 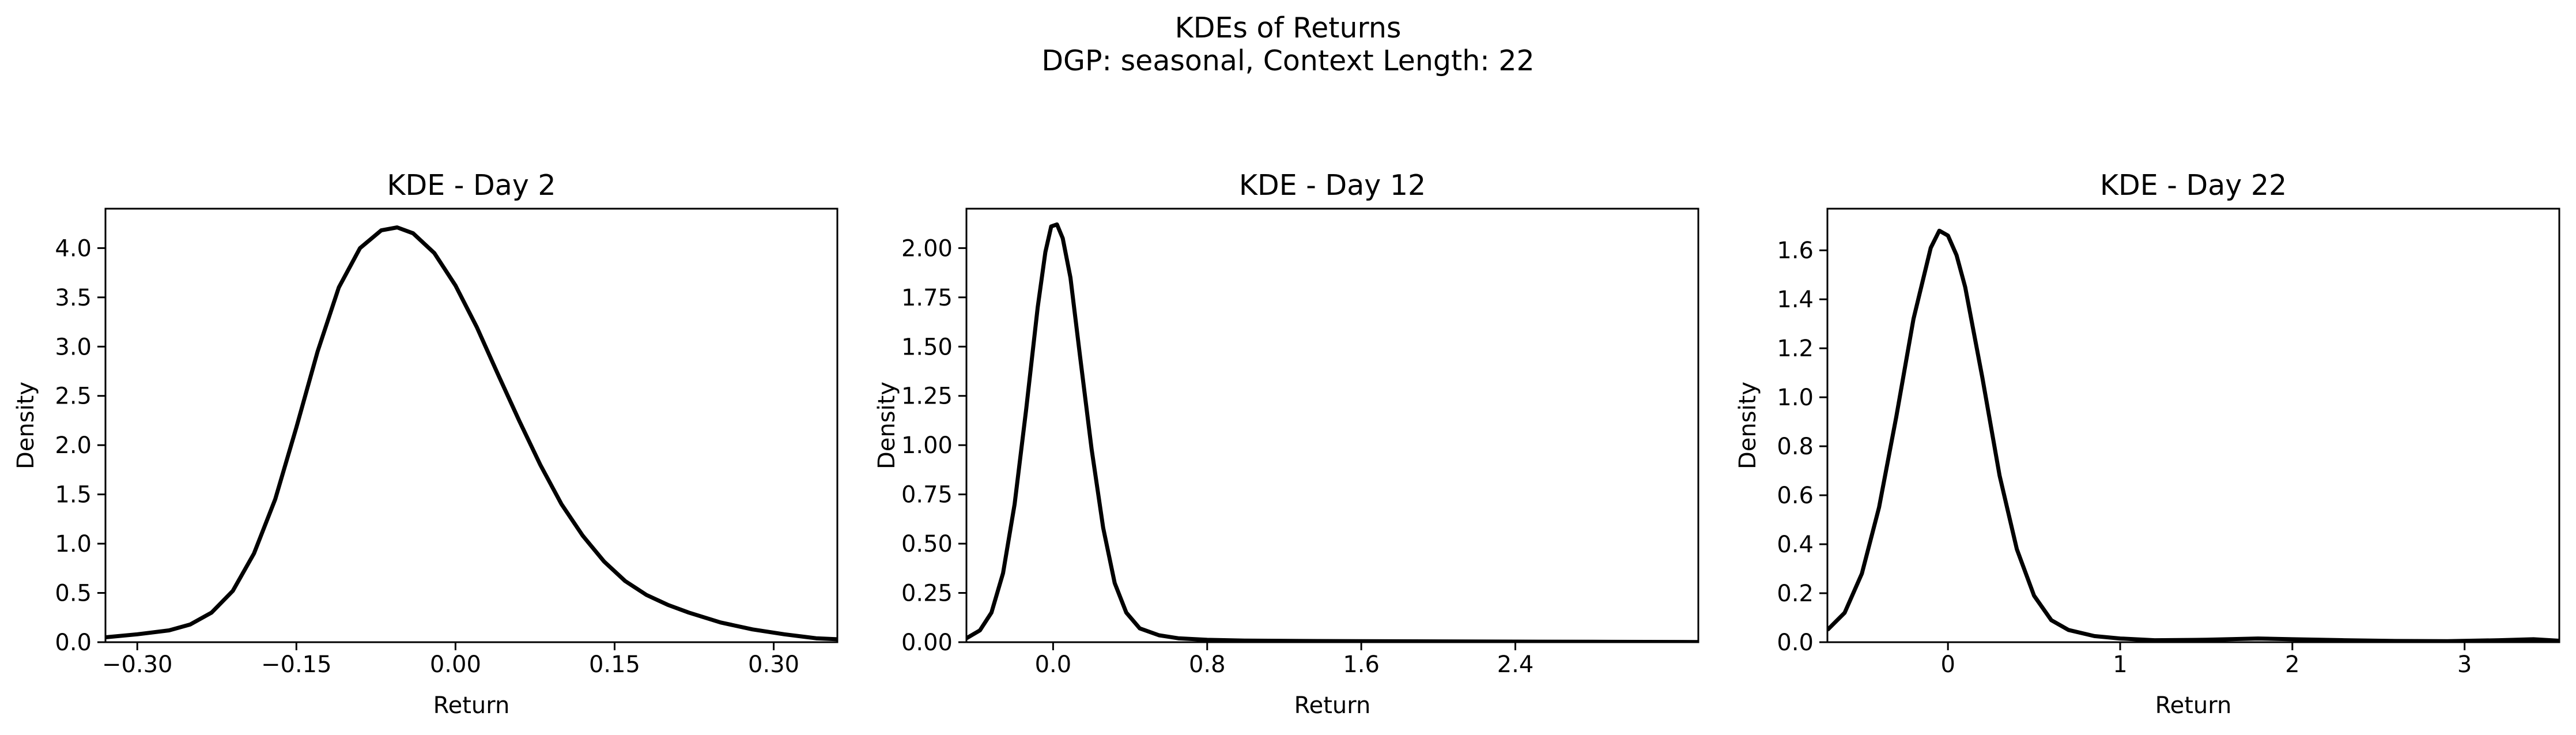 What do you see at coordinates (73, 396) in the screenshot?
I see `y-tick-label: 2.5` at bounding box center [73, 396].